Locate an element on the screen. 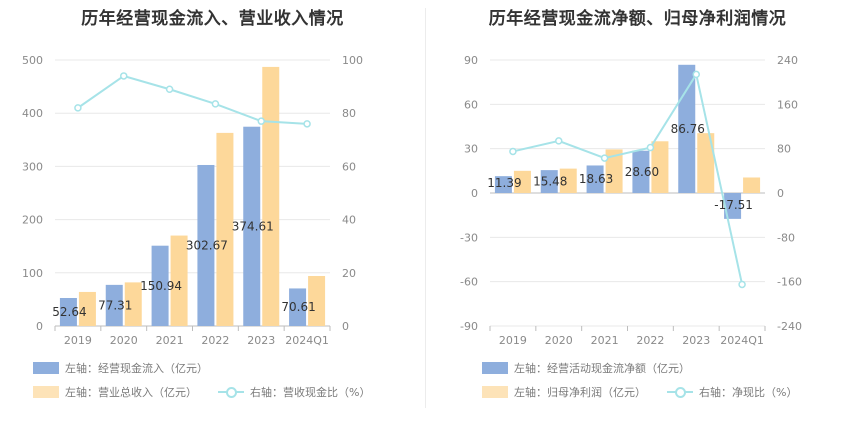 Image resolution: width=850 pixels, height=437 pixels. data-label: 15.48 is located at coordinates (550, 182).